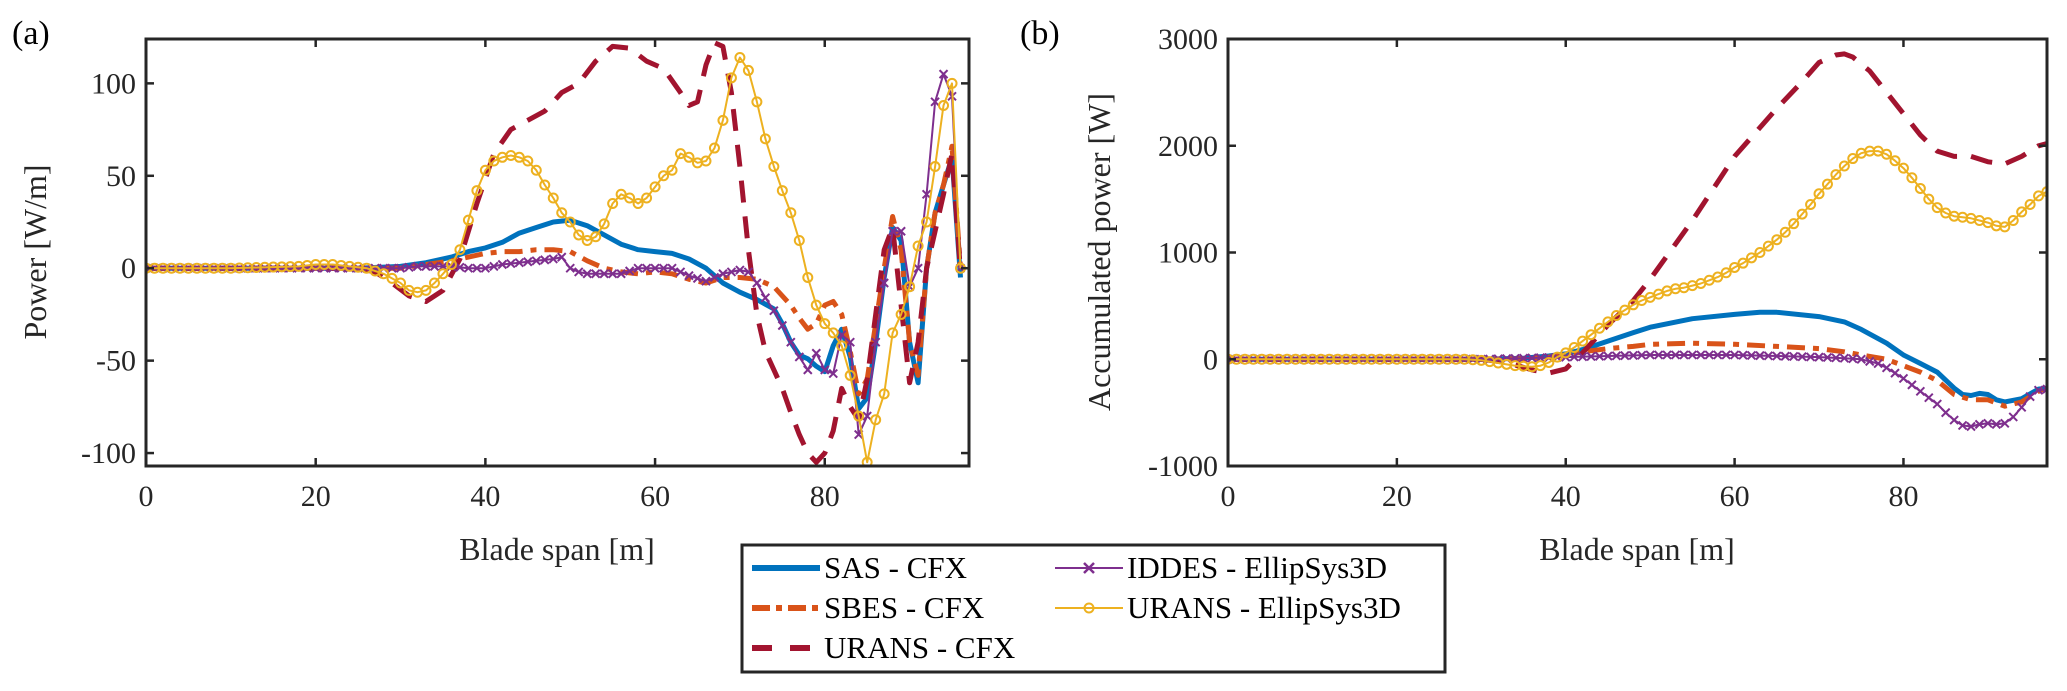  What do you see at coordinates (1099, 252) in the screenshot?
I see `panel-b-ylabel: Accumulated power [W]` at bounding box center [1099, 252].